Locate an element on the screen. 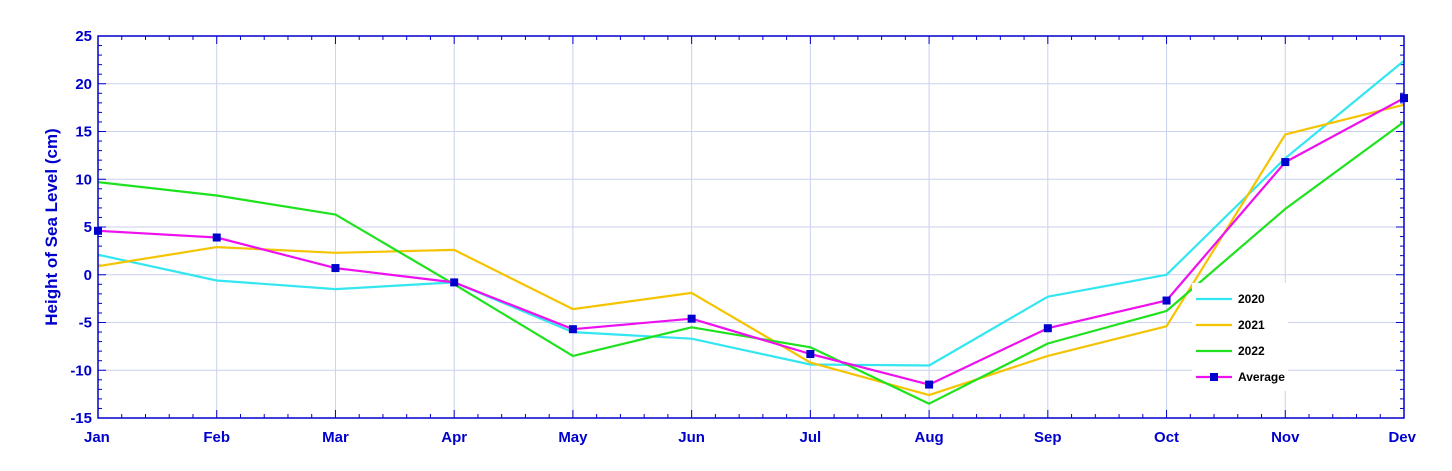  y-tick-label: 20 is located at coordinates (83, 84).